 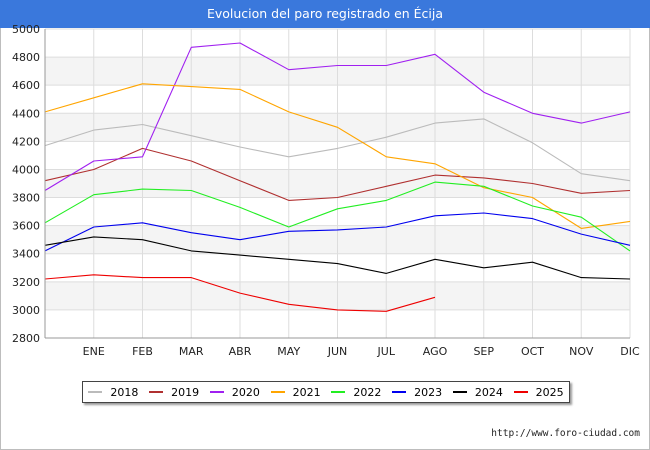 What do you see at coordinates (26, 254) in the screenshot?
I see `y-tick-label: 3400` at bounding box center [26, 254].